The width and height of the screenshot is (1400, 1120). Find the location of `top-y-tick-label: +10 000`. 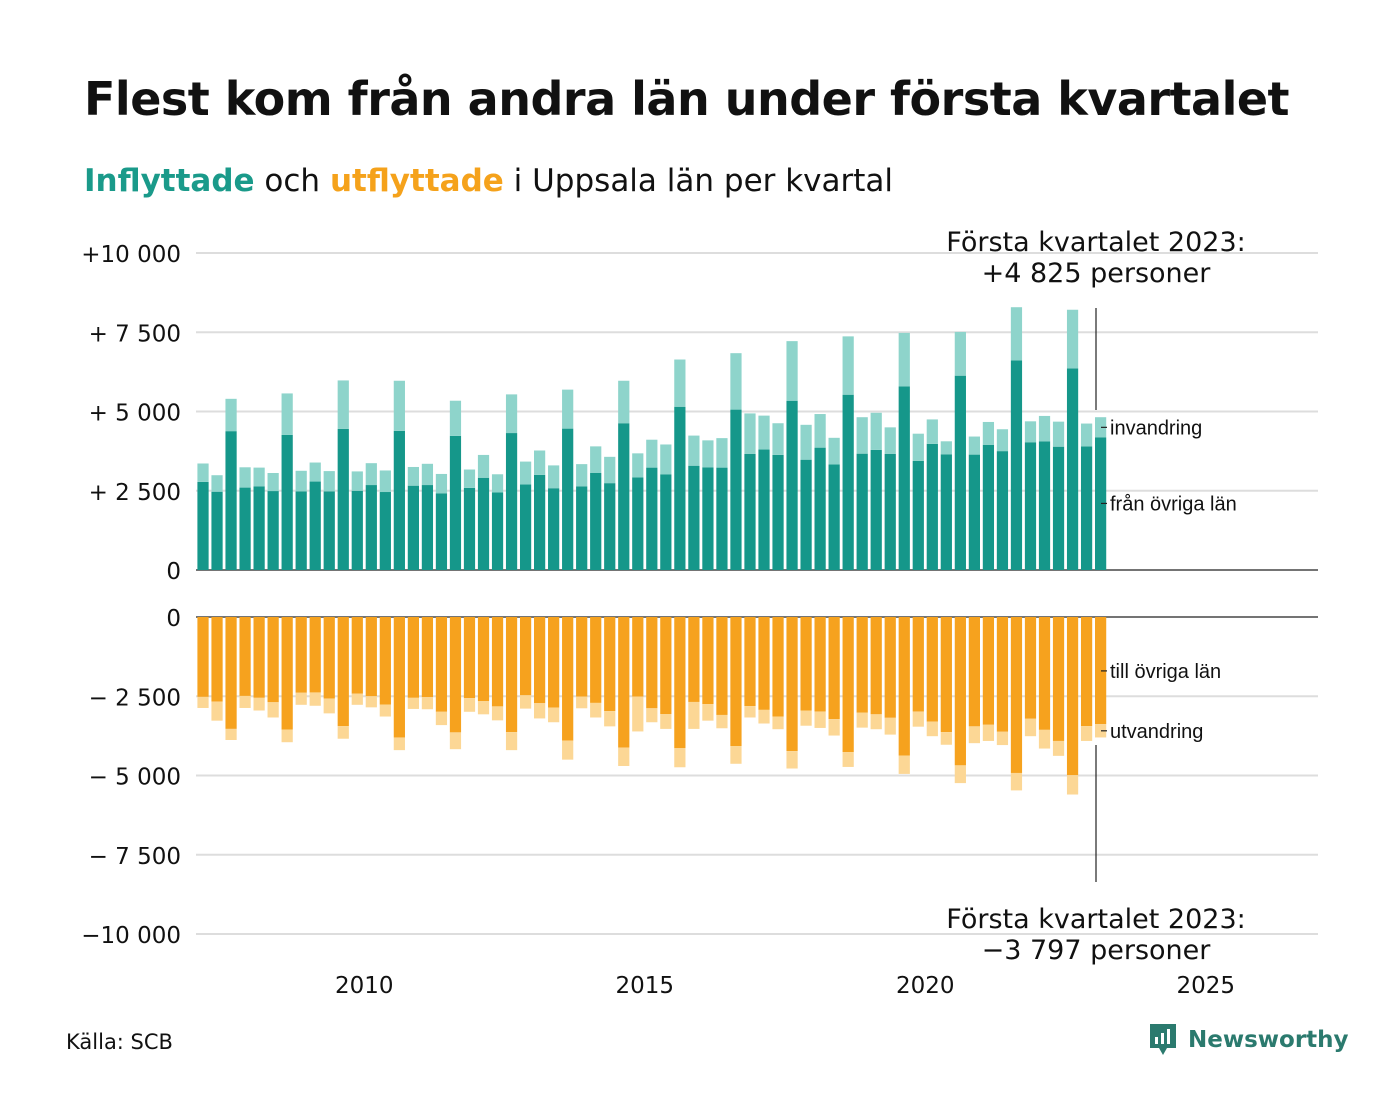

top-y-tick-label: +10 000 is located at coordinates (131, 255).